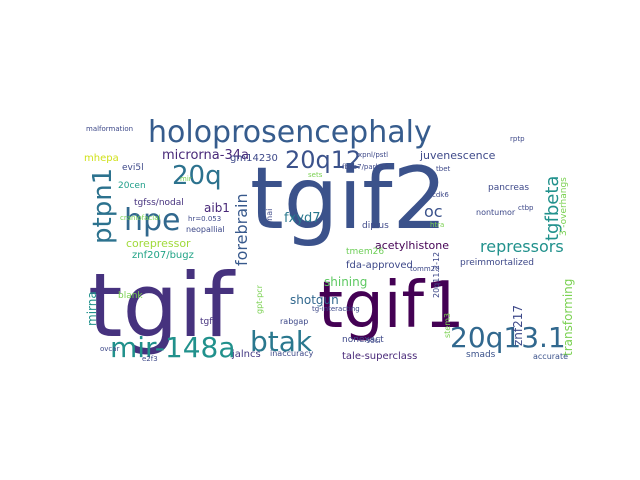 The image size is (640, 480). I want to click on word: fbxo7/park15, so click(365, 167).